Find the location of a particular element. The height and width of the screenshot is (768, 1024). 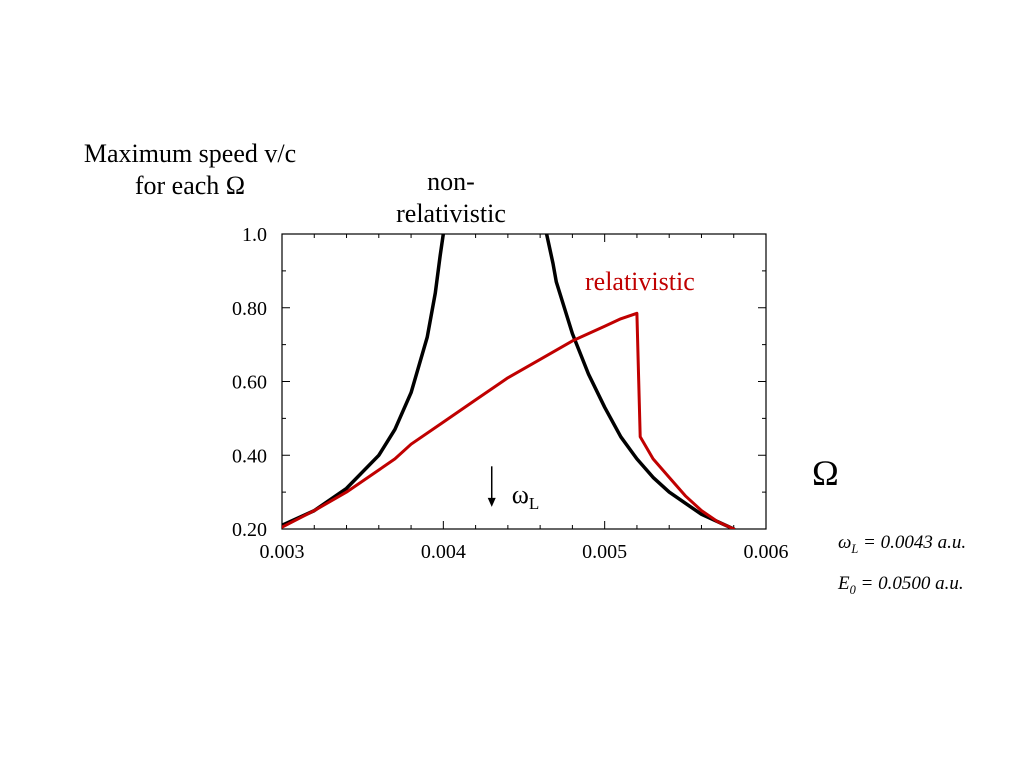

series-label-non-relativistic-line1: non- is located at coordinates (451, 181).